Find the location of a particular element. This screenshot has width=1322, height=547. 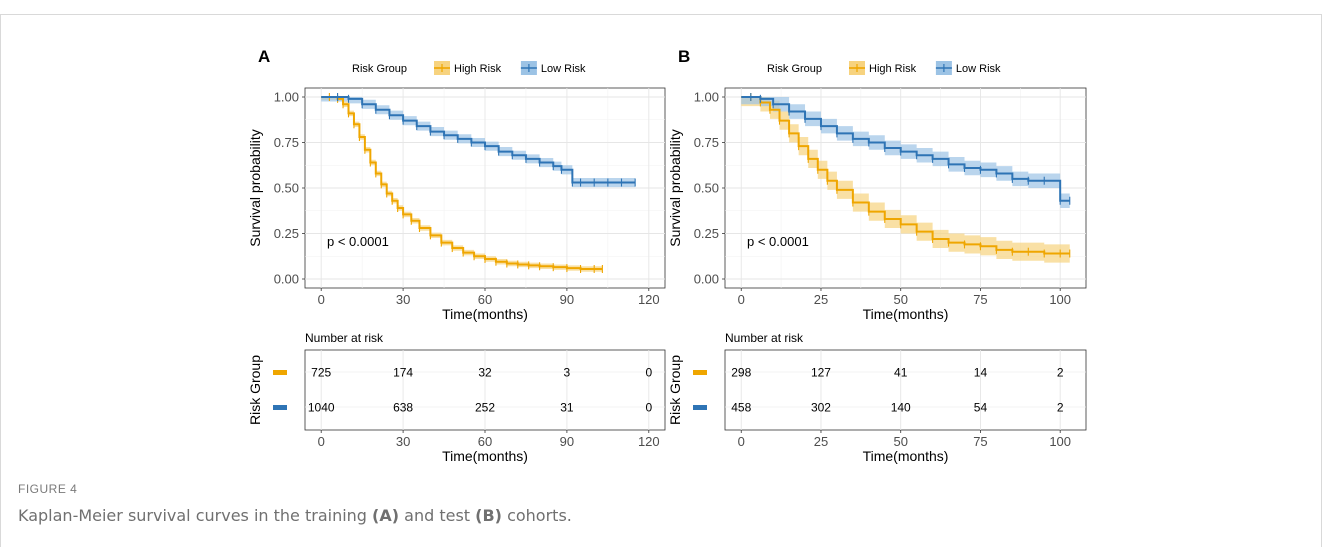

risk-count: 458 is located at coordinates (741, 408).